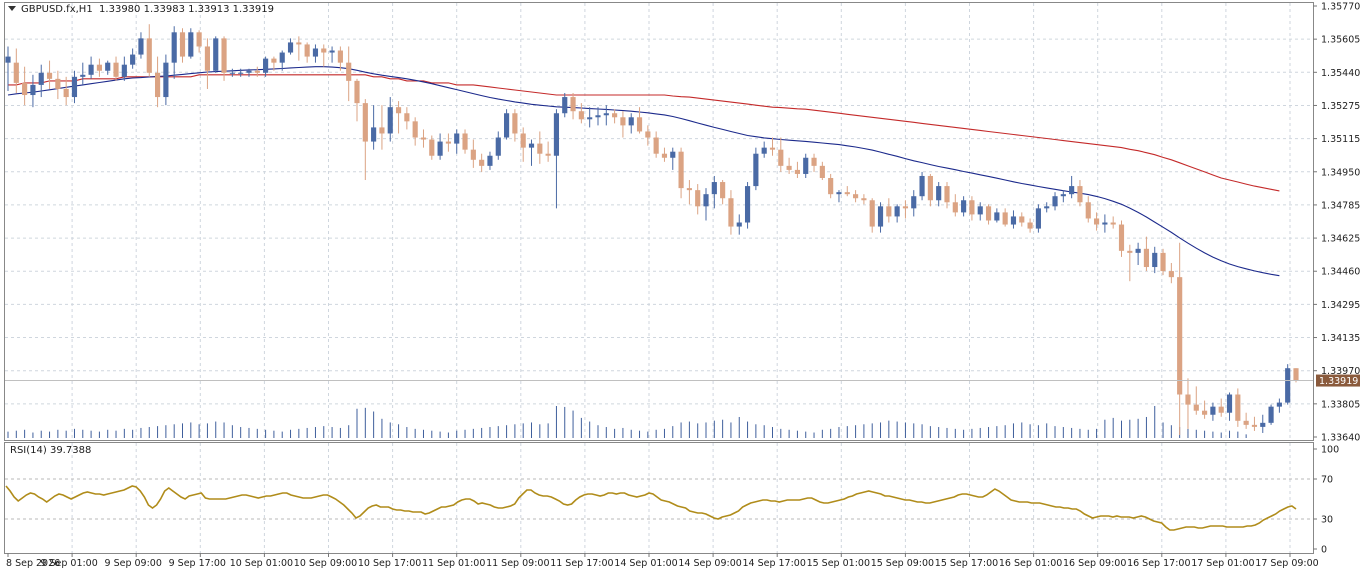 The width and height of the screenshot is (1366, 575). I want to click on current-price-label: 1.33919, so click(1338, 381).